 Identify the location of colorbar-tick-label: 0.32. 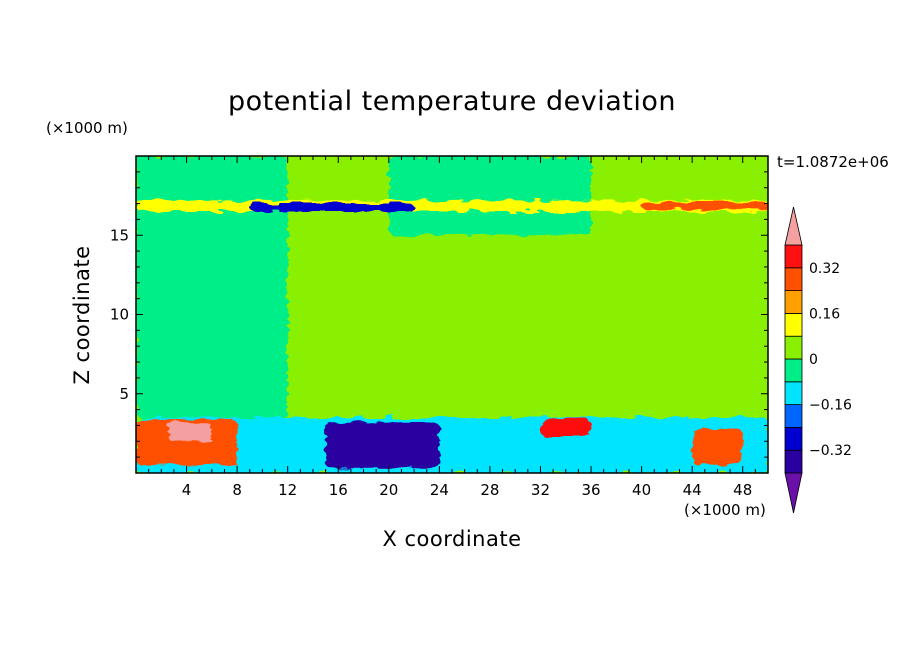
(824, 269).